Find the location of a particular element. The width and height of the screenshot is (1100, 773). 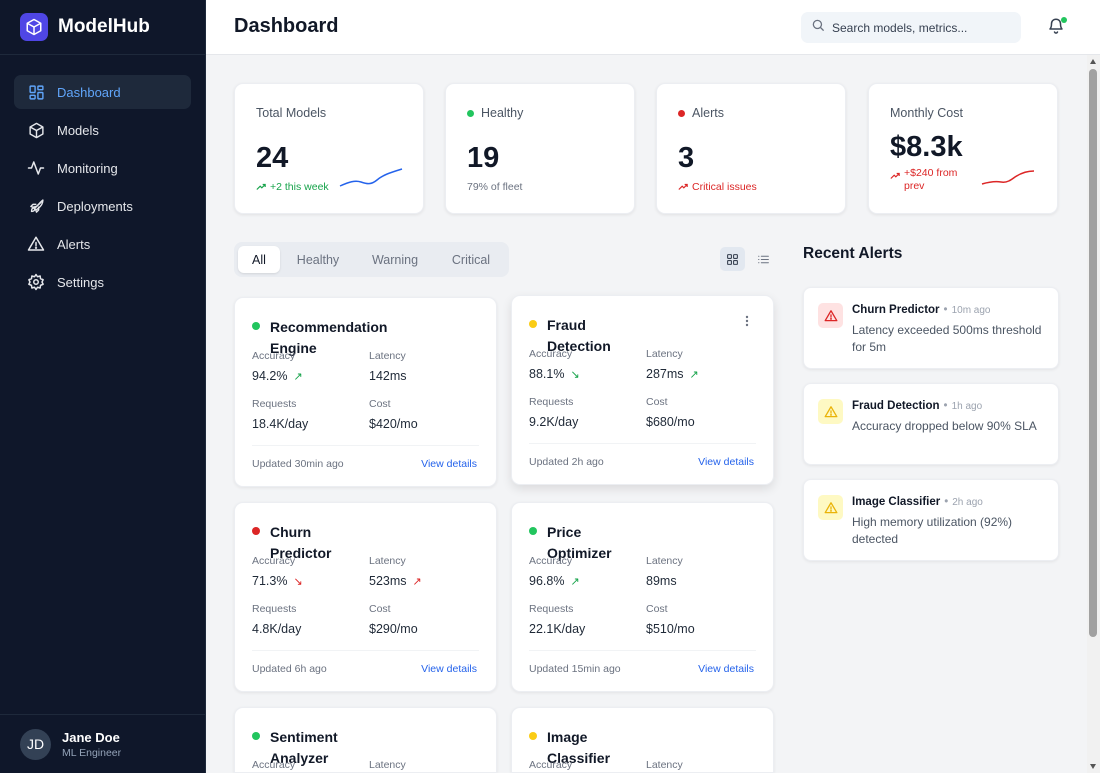

sidebar-item-label: Dashboard is located at coordinates (89, 92).